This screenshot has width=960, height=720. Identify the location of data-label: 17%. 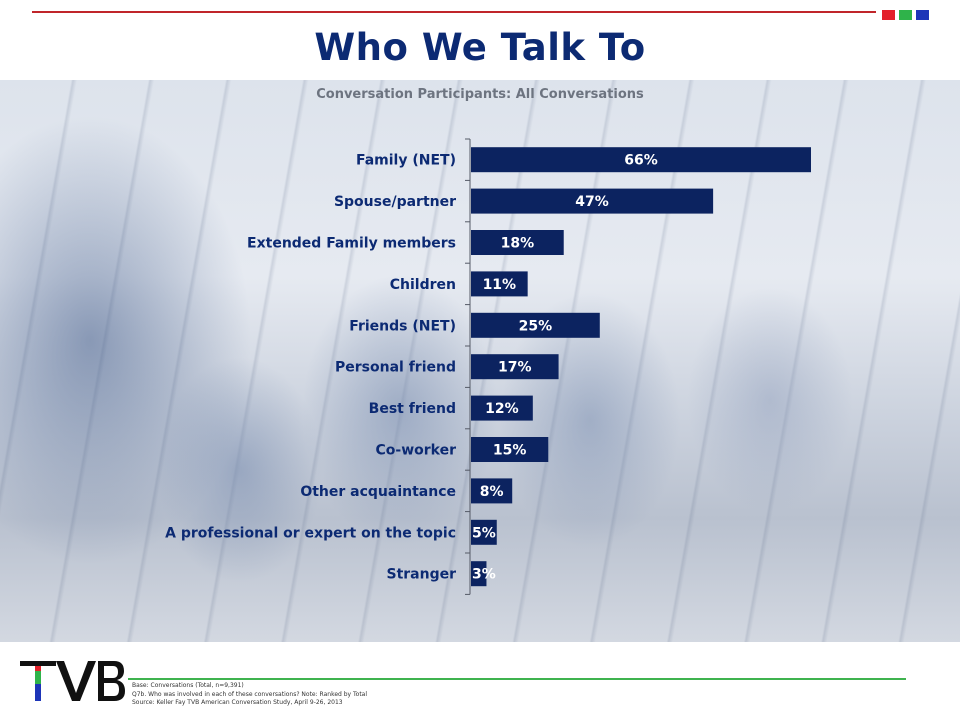
(515, 368).